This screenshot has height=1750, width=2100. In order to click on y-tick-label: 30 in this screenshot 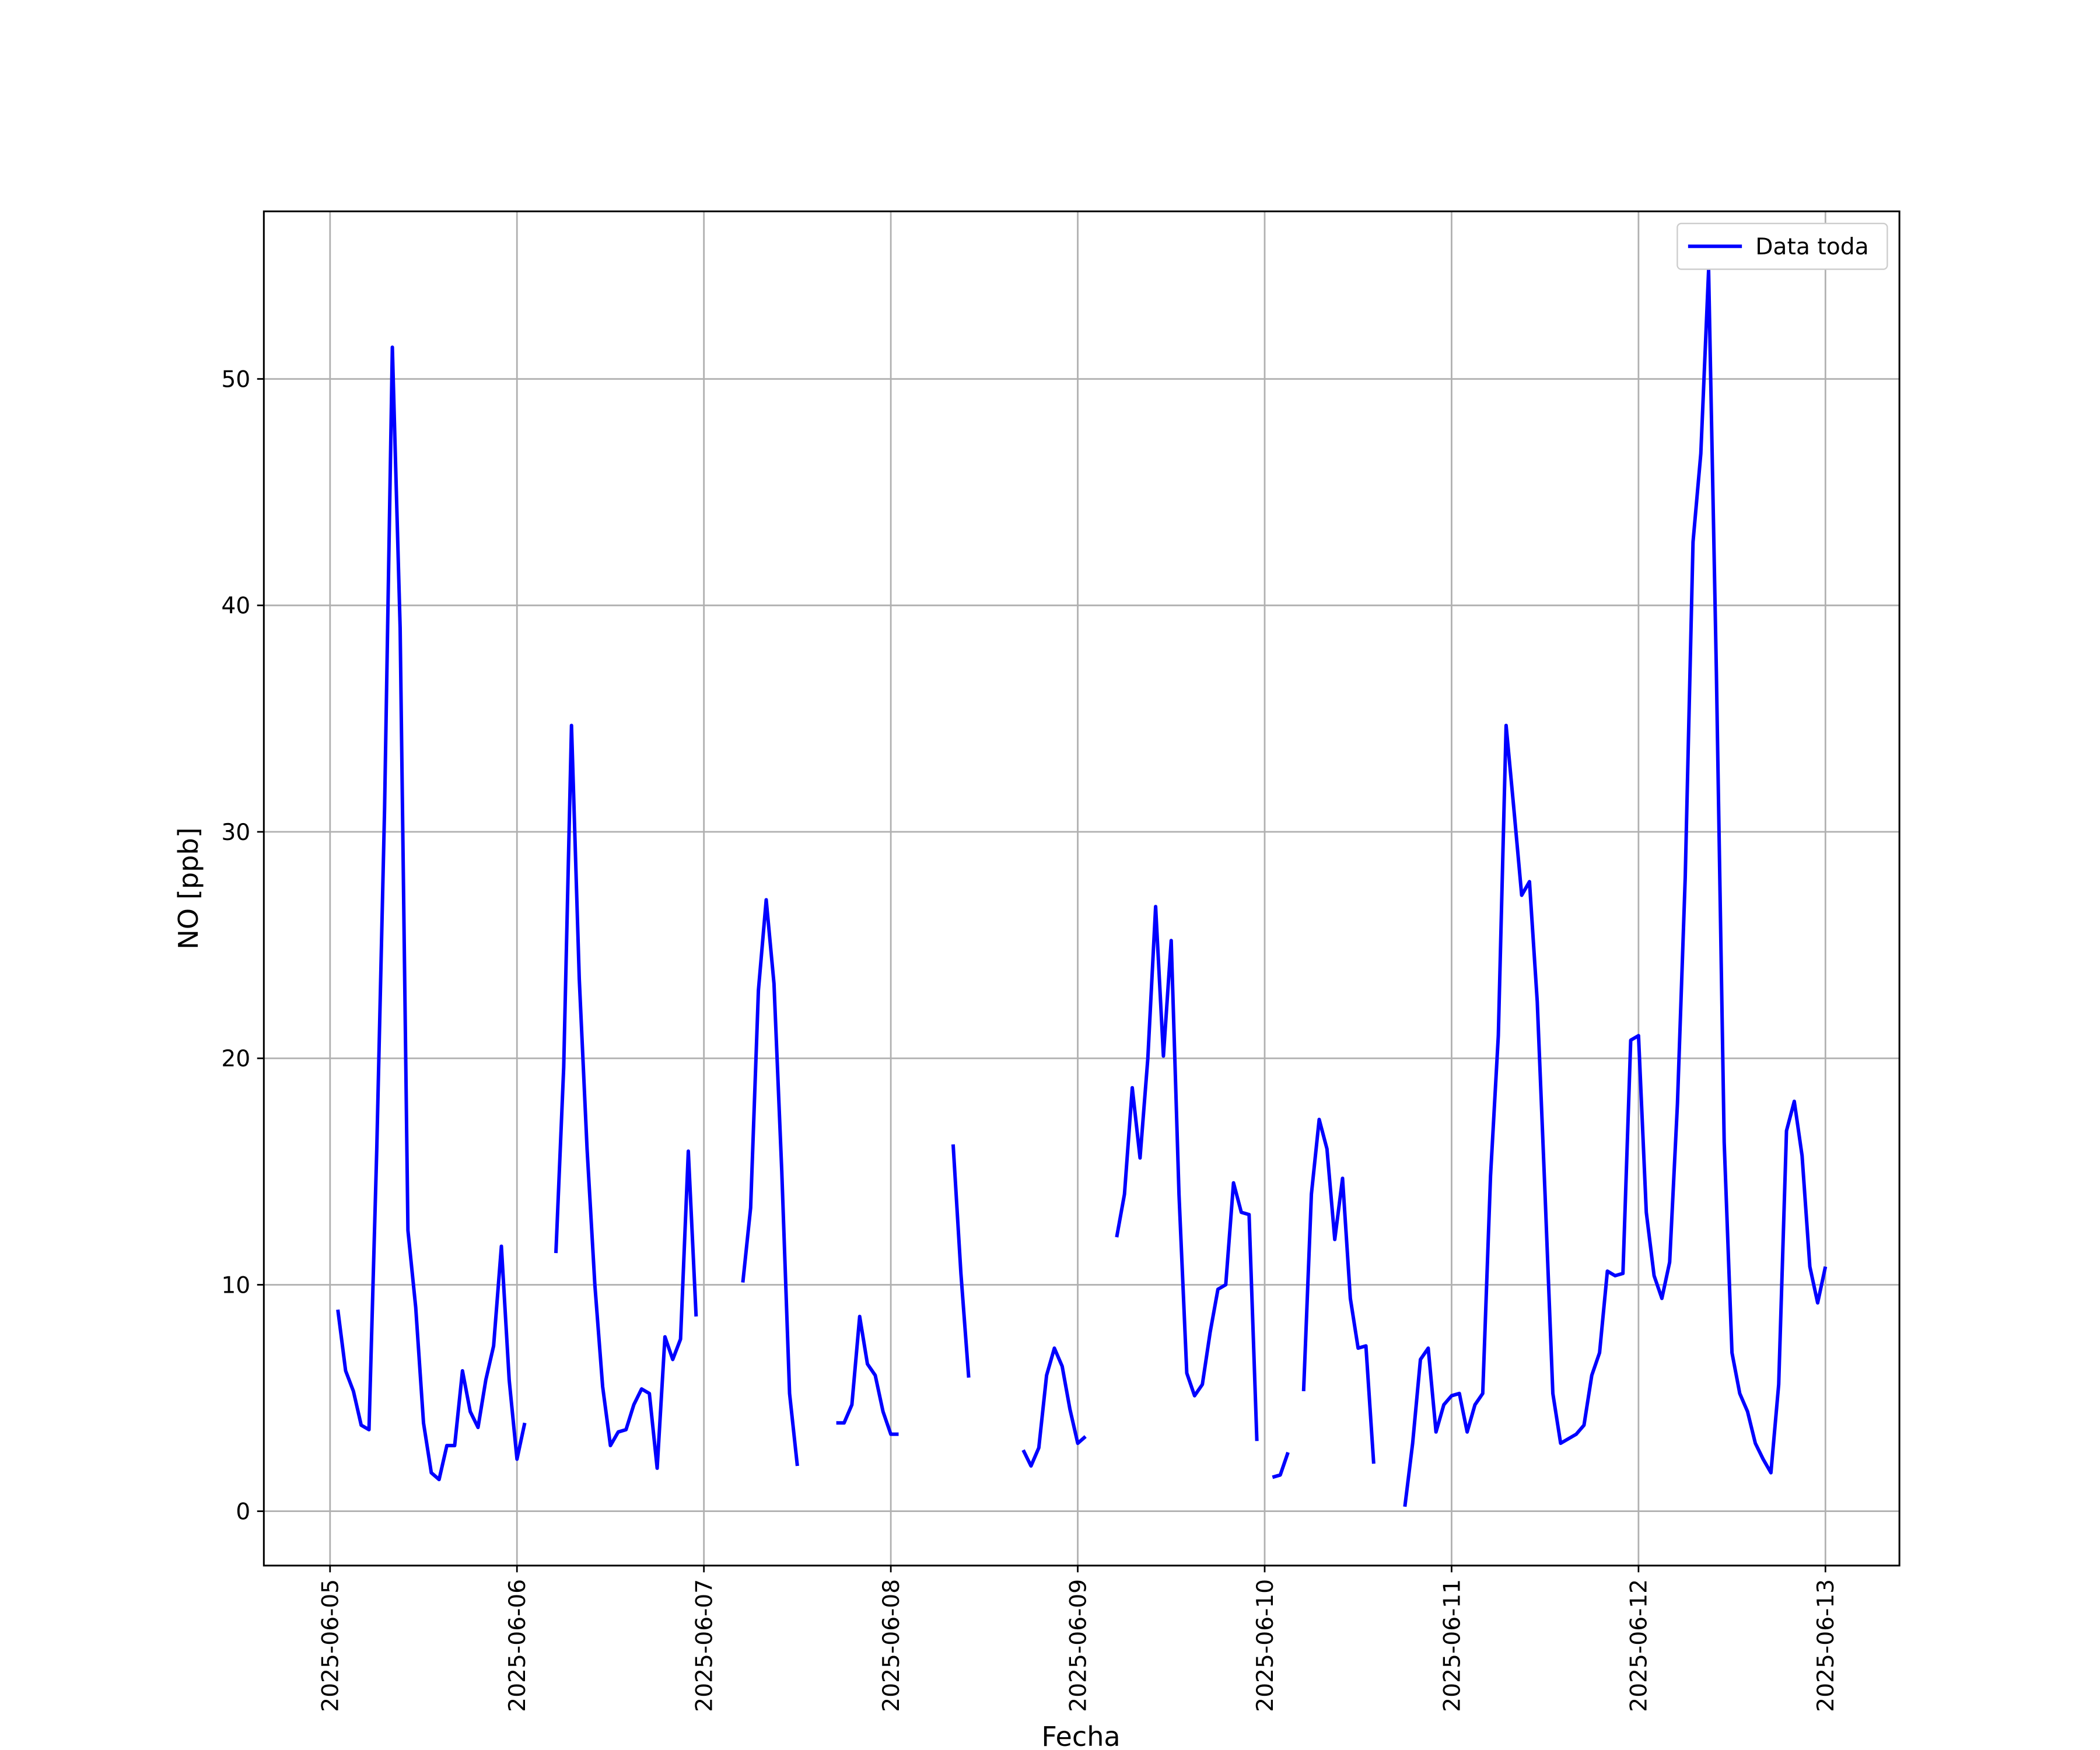, I will do `click(235, 833)`.